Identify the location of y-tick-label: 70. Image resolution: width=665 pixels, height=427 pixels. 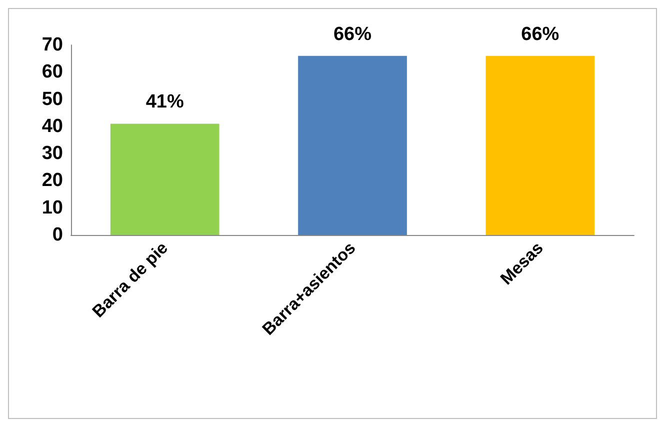
(52, 45).